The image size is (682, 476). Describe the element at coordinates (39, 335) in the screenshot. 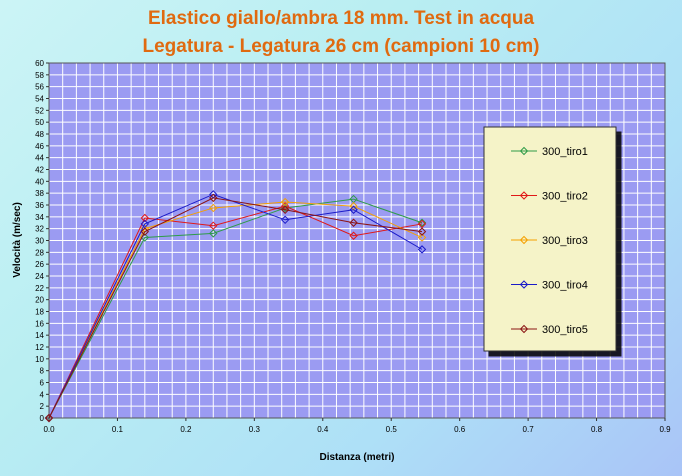

I see `y-tick-label: 14` at that location.